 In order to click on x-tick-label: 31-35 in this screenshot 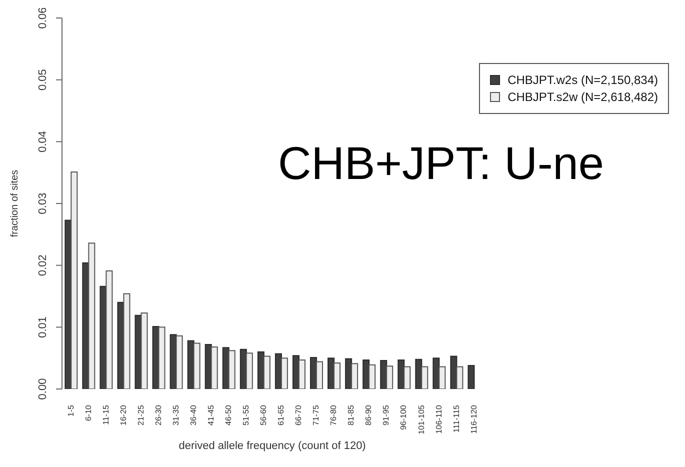, I will do `click(175, 415)`.